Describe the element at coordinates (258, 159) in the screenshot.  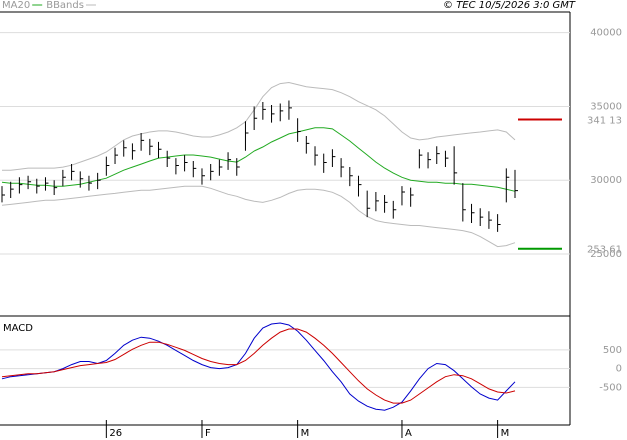
I see `ma20` at that location.